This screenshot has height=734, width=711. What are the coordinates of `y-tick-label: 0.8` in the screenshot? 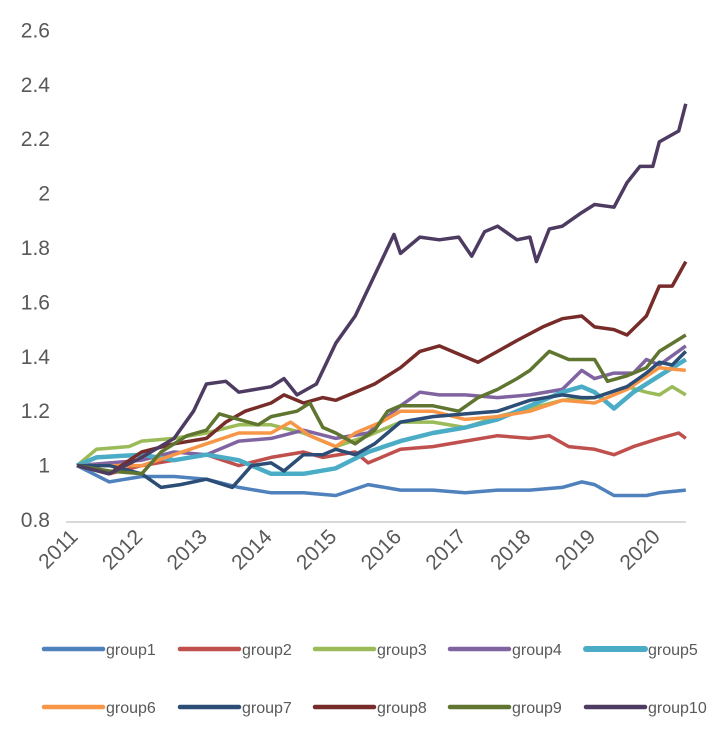 It's located at (35, 520).